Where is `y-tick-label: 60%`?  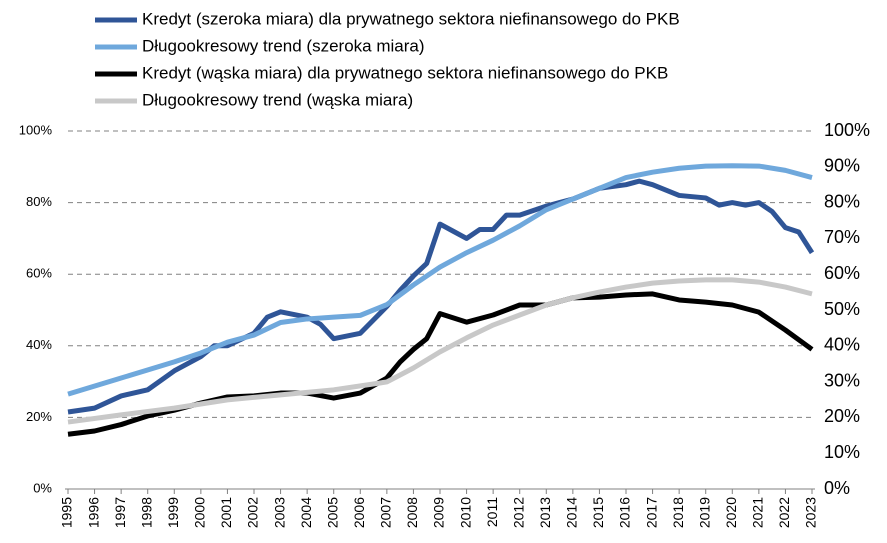
y-tick-label: 60% is located at coordinates (39, 273).